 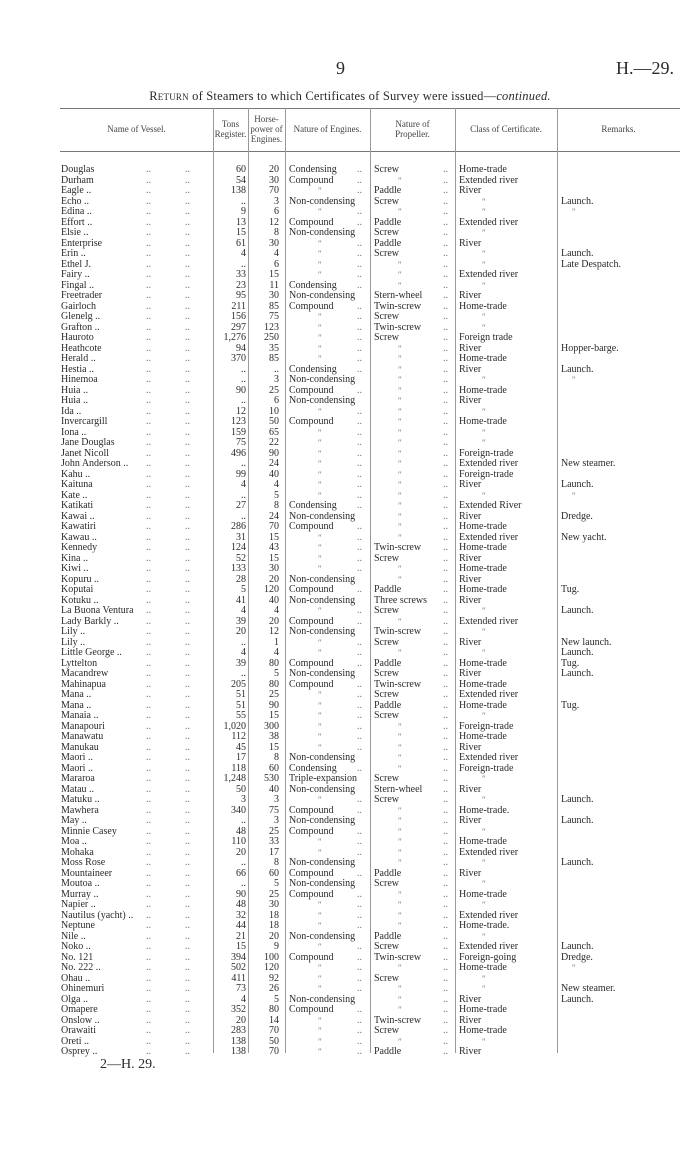 I want to click on certificate-class: Extended river, so click(x=489, y=537).